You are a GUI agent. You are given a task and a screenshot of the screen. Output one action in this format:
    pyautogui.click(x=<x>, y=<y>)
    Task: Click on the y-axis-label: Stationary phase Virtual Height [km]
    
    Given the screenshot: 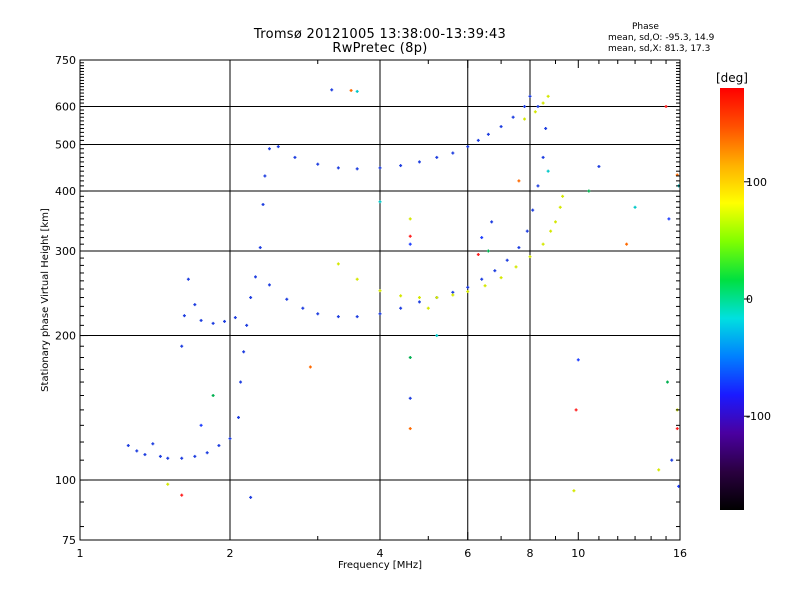 What is the action you would take?
    pyautogui.click(x=45, y=300)
    